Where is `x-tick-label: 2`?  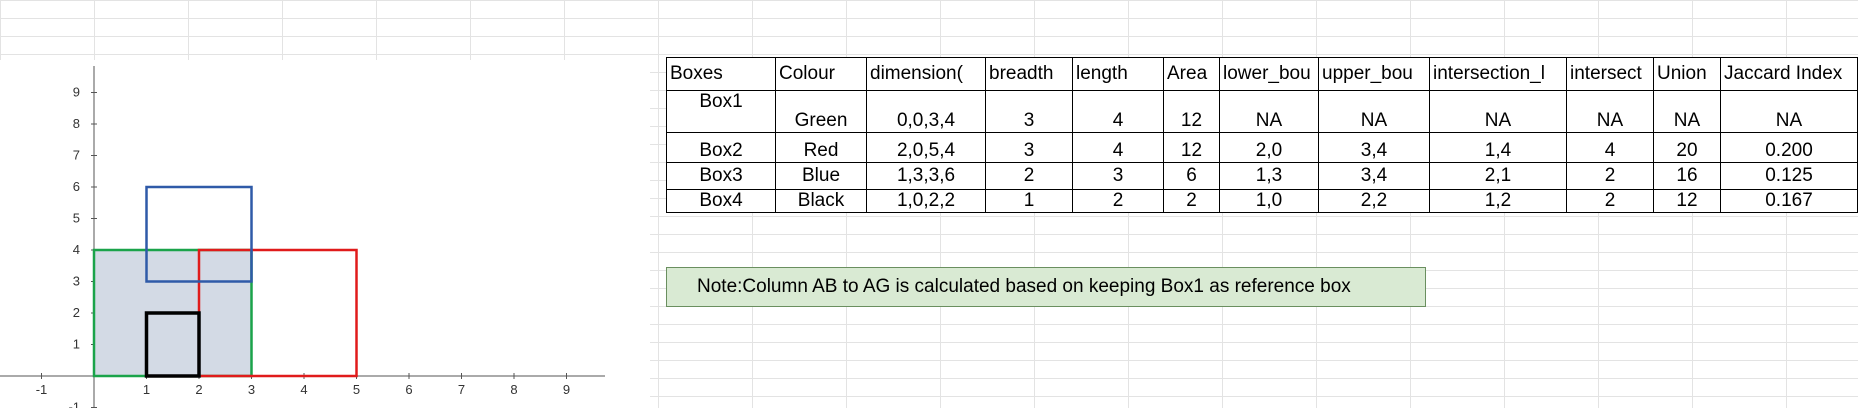 x-tick-label: 2 is located at coordinates (198, 389).